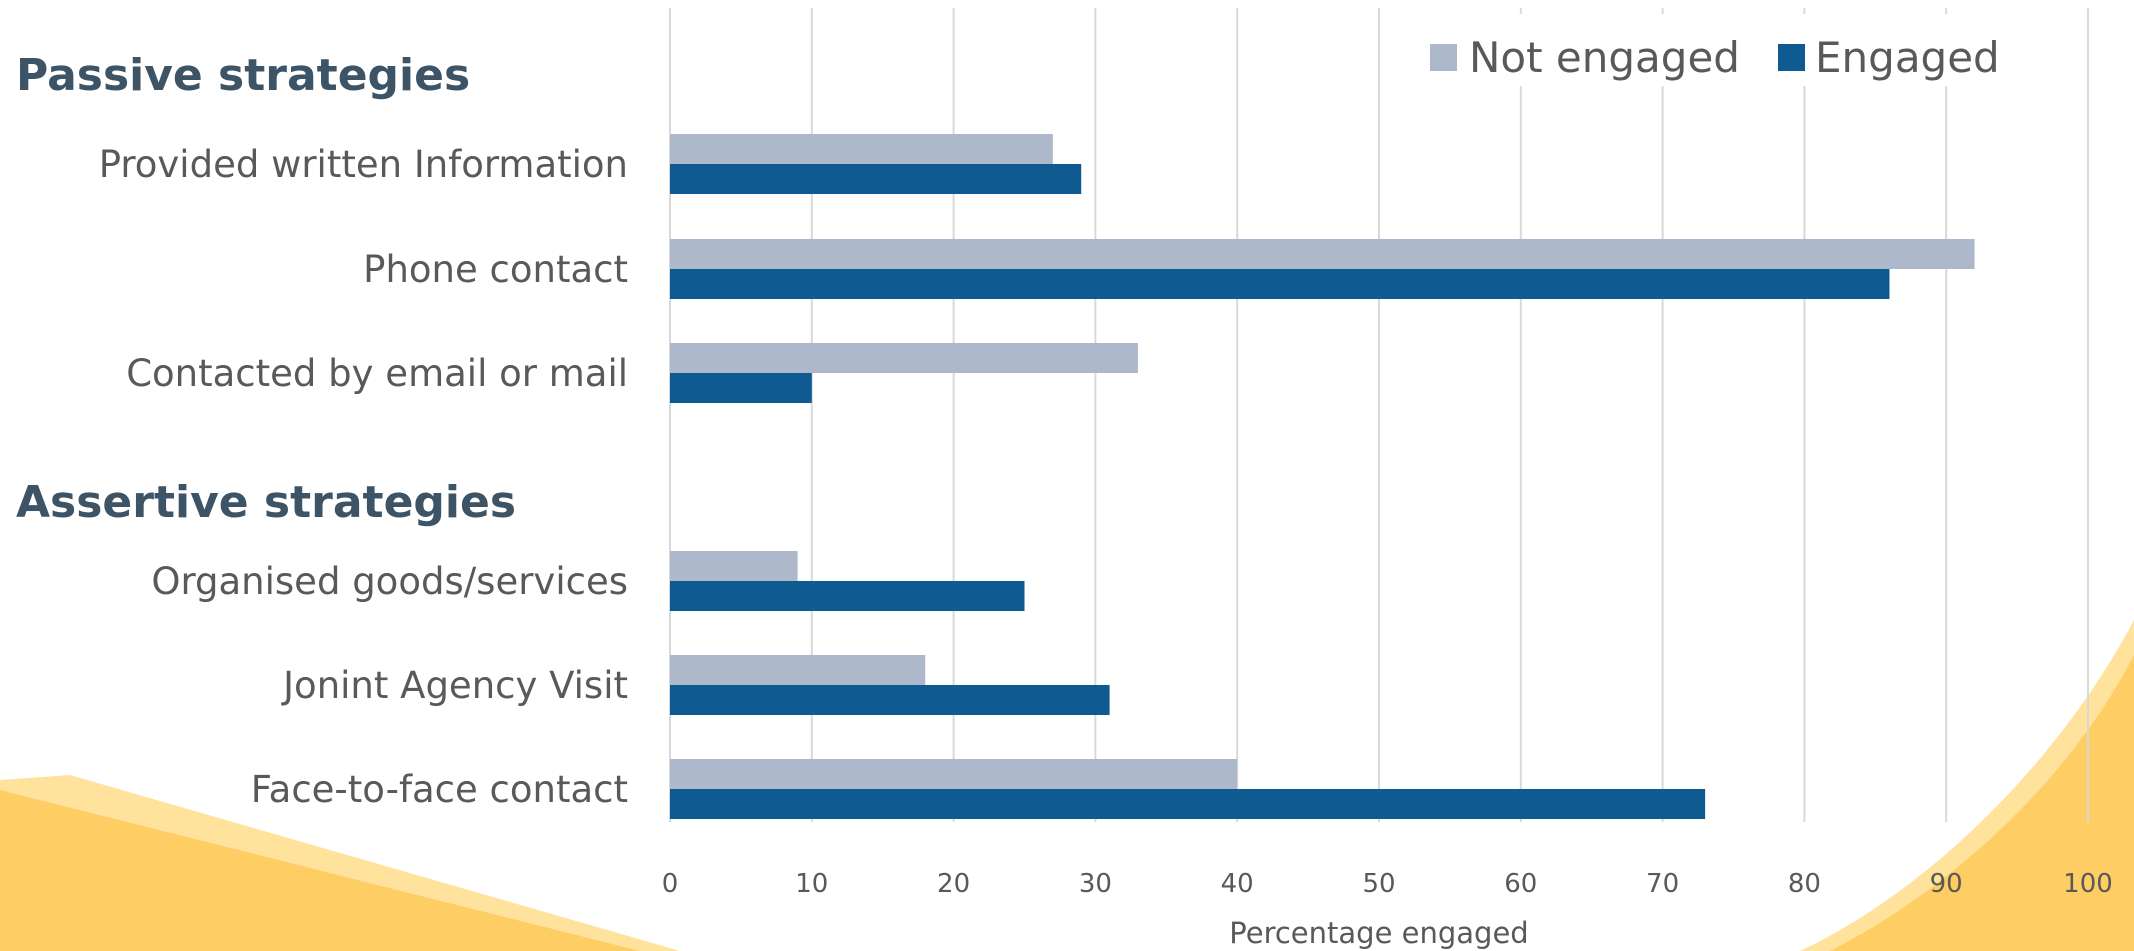 The height and width of the screenshot is (951, 2134). Describe the element at coordinates (1982, 803) in the screenshot. I see `decor-swoosh-right` at that location.